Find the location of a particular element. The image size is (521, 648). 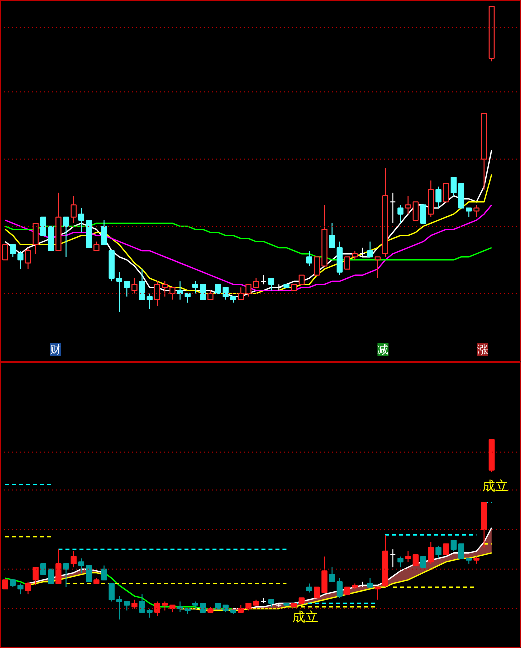

text: 涨 is located at coordinates (482, 349).